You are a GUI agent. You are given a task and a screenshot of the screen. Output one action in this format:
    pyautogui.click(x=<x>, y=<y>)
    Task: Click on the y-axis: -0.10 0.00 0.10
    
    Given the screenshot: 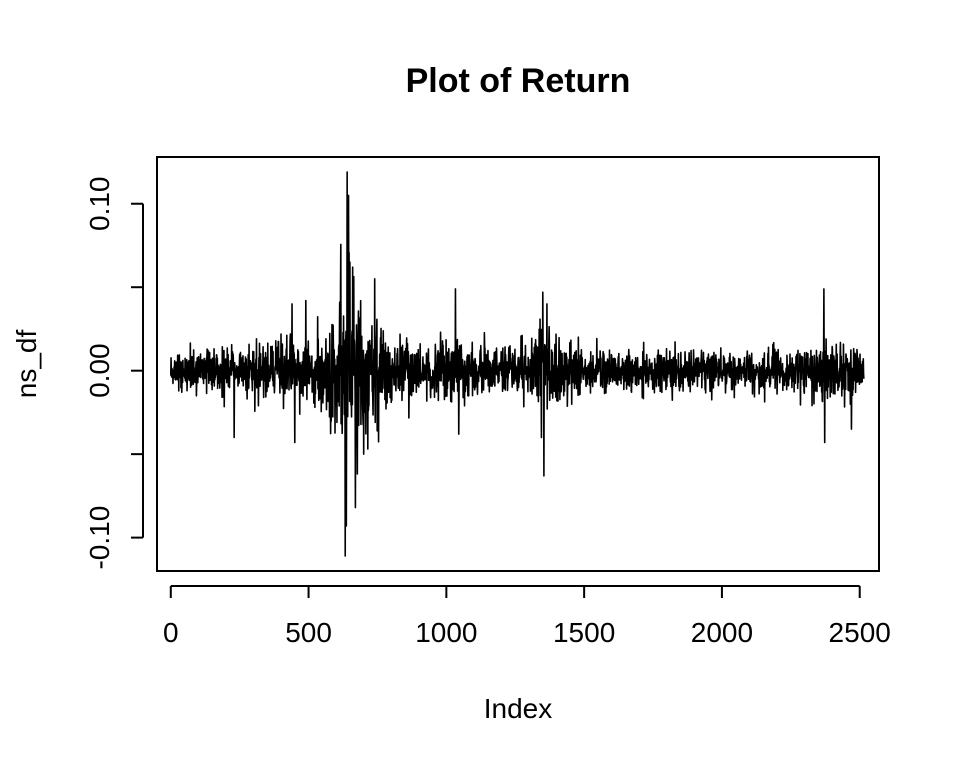 What is the action you would take?
    pyautogui.click(x=114, y=373)
    